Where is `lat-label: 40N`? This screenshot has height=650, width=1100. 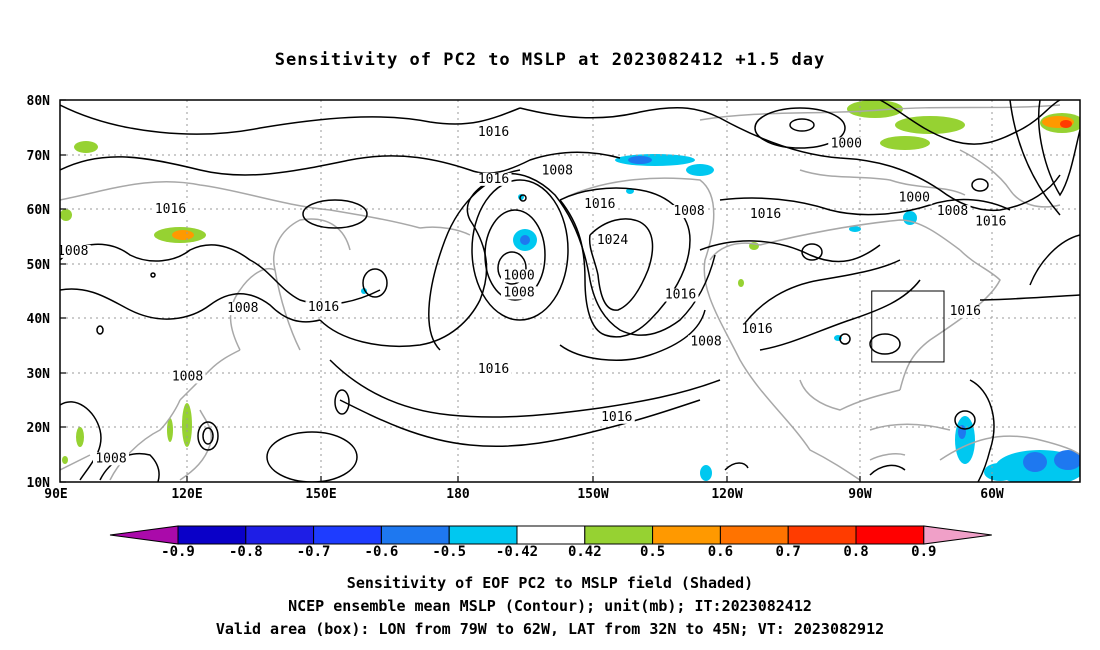 lat-label: 40N is located at coordinates (39, 319).